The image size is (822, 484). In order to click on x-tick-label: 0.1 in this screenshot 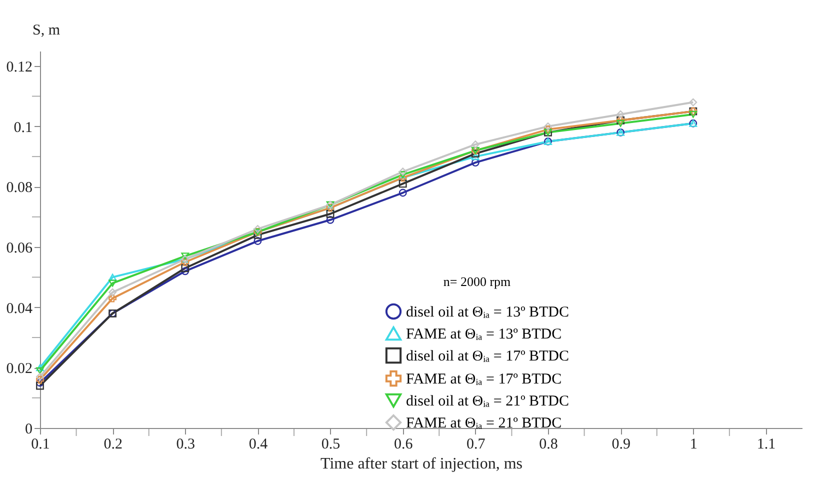, I will do `click(40, 444)`.